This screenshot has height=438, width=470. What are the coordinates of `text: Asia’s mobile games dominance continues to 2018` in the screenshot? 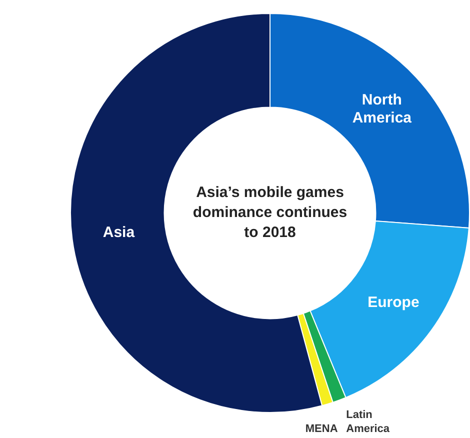 It's located at (270, 213).